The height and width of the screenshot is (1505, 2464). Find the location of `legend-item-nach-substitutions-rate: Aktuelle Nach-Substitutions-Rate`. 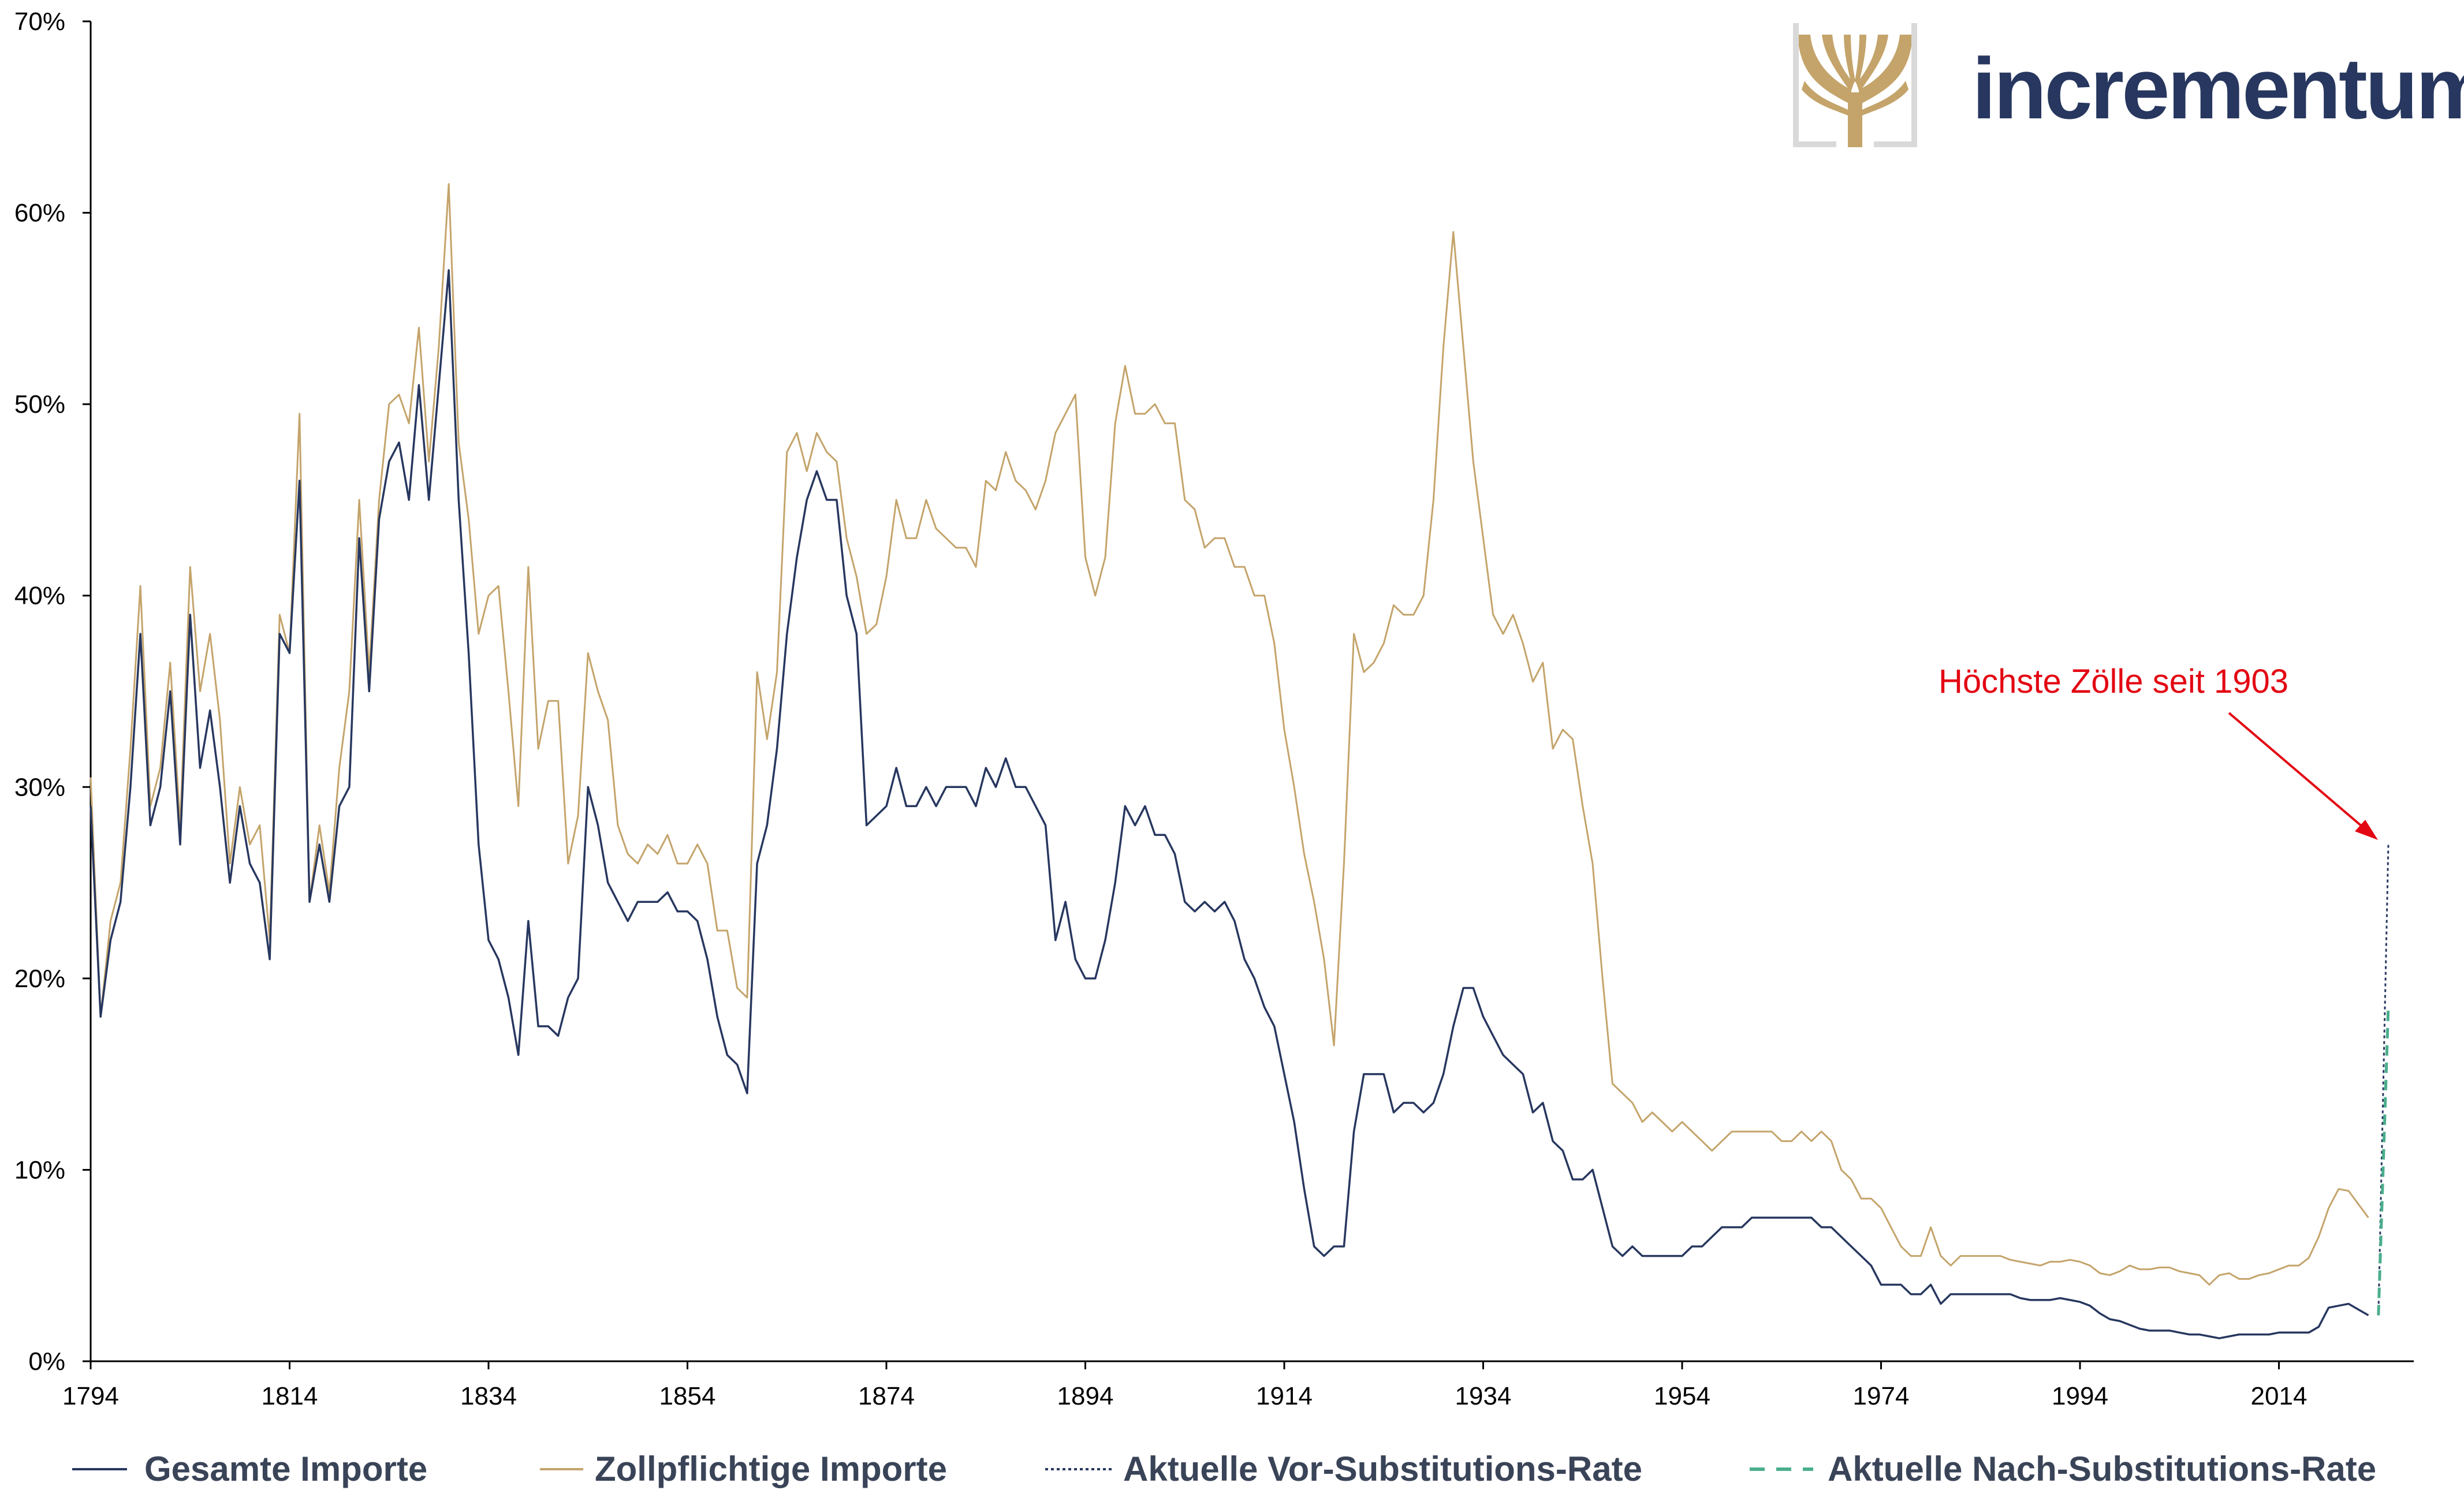

legend-item-nach-substitutions-rate: Aktuelle Nach-Substitutions-Rate is located at coordinates (2063, 1469).